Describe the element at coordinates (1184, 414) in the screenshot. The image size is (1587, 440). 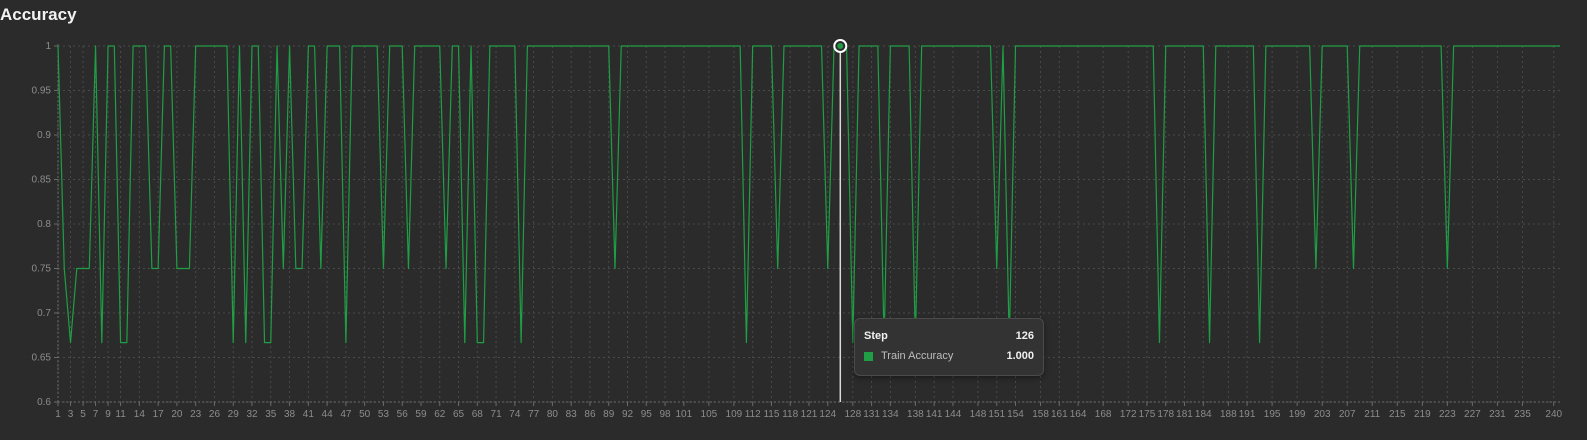
I see `x-tick-label: 181` at that location.